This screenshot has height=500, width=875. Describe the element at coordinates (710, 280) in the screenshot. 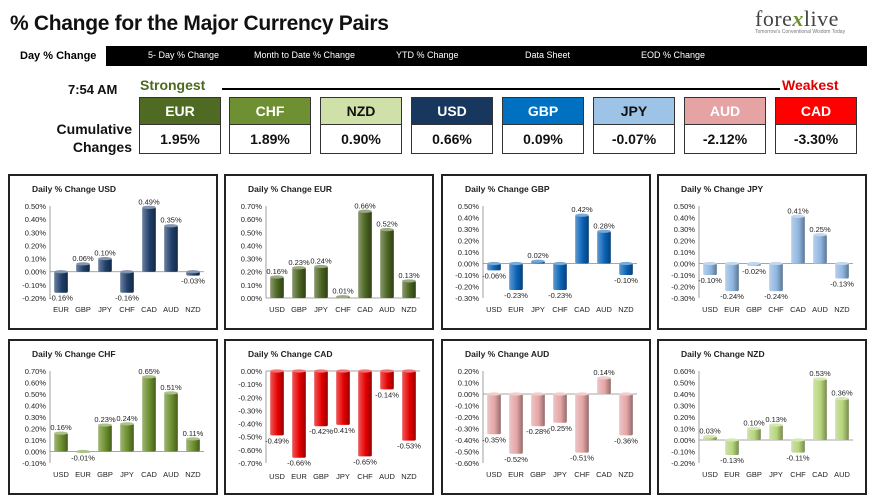

I see `data-label: -0.10%` at that location.